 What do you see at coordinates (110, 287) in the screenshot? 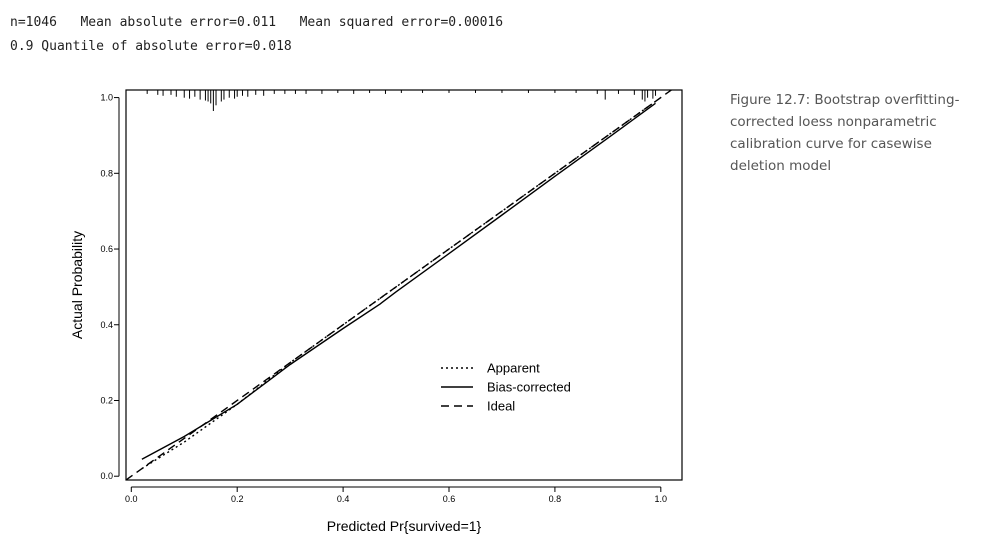
I see `y-axis: 0.0 0.2 0.4 0.6 0.8 1.0` at bounding box center [110, 287].